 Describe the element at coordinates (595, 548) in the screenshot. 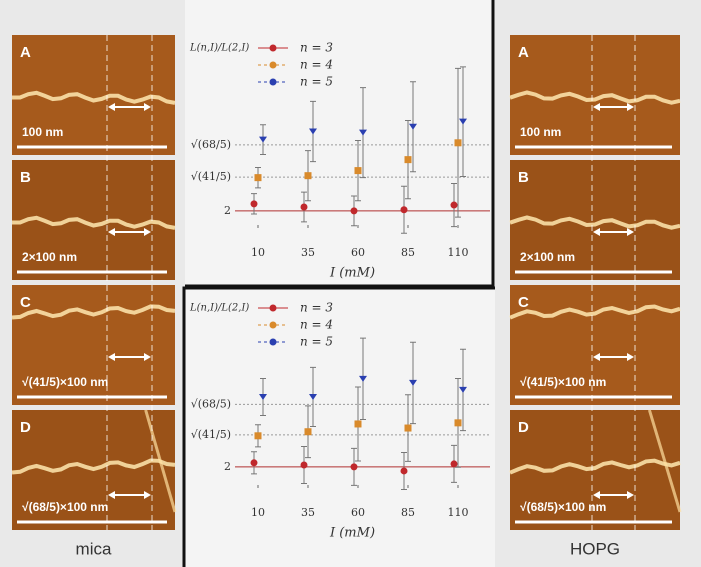

I see `column-label: HOPG` at that location.